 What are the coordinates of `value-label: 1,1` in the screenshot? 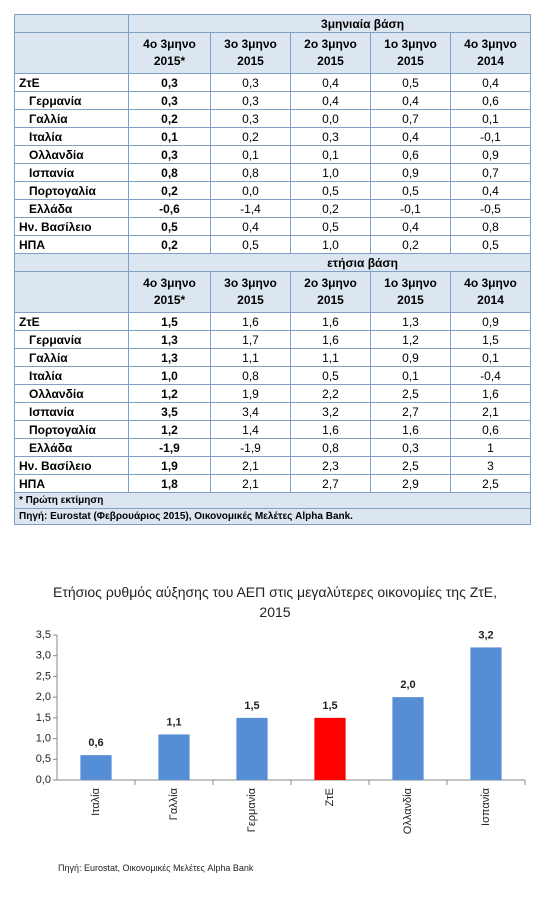 It's located at (173, 722).